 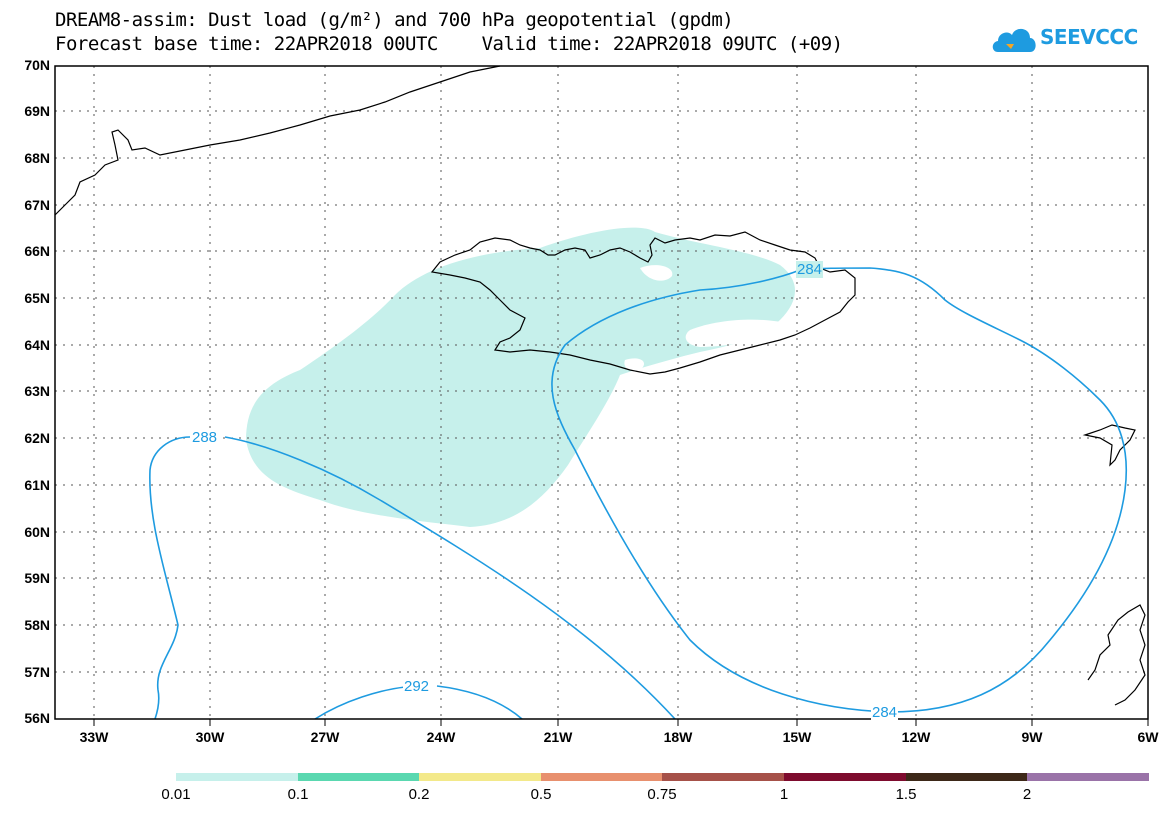 I want to click on lon-label: 30W, so click(x=210, y=737).